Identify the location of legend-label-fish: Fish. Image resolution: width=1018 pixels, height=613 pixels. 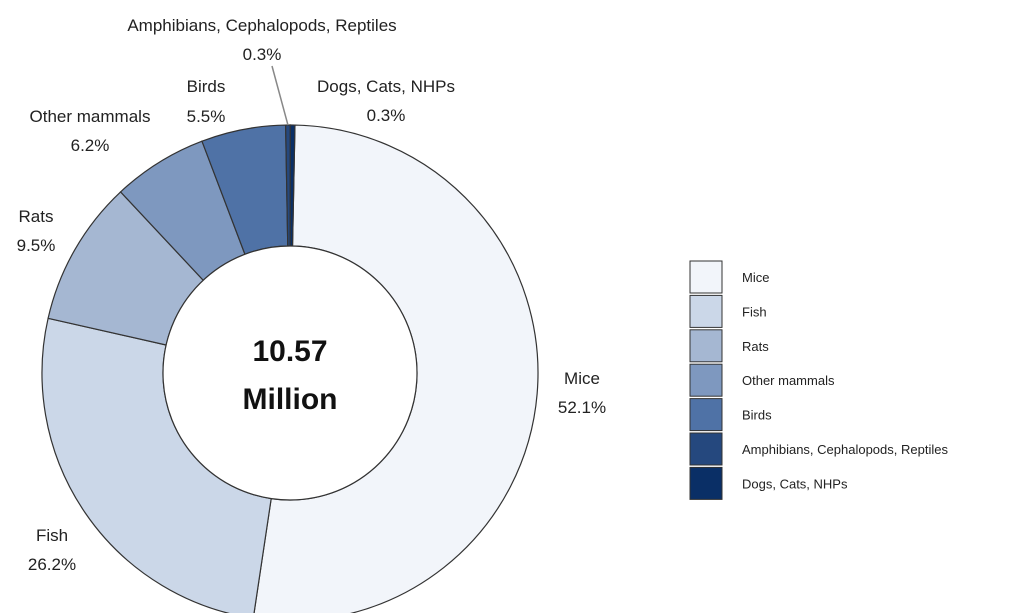
(754, 311).